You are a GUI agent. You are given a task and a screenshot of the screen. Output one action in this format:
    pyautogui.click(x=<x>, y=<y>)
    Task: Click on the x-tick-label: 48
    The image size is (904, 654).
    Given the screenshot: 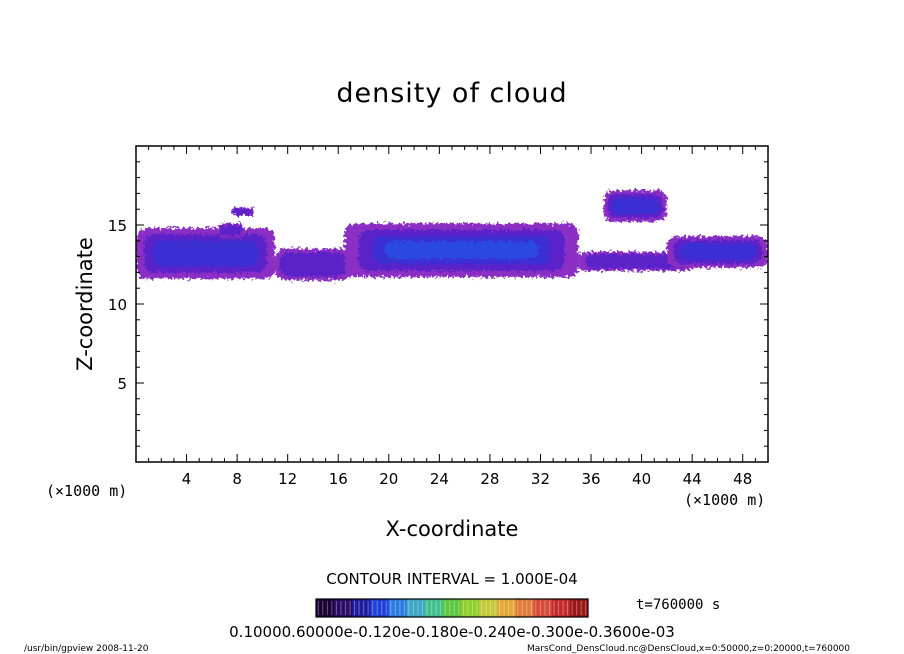 What is the action you would take?
    pyautogui.click(x=742, y=479)
    